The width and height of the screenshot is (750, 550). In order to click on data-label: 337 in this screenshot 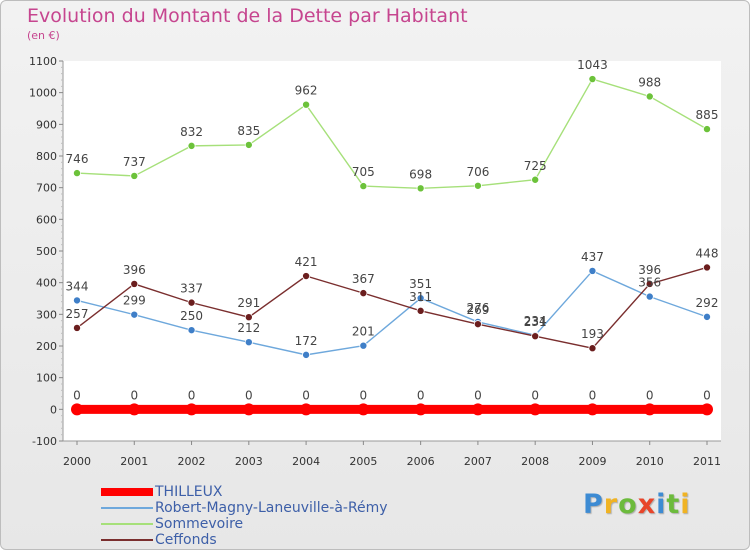, I will do `click(191, 289)`.